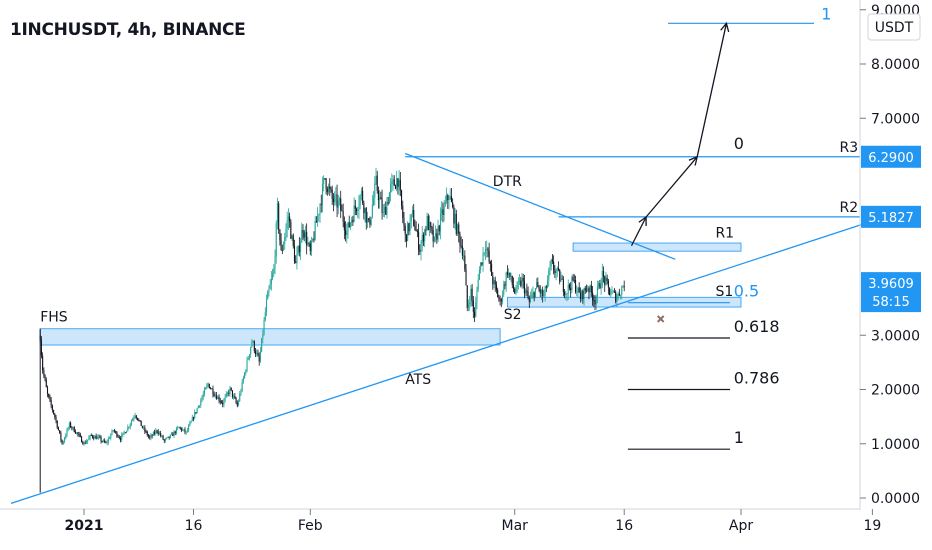  Describe the element at coordinates (671, 187) in the screenshot. I see `projection-arrow-line` at that location.